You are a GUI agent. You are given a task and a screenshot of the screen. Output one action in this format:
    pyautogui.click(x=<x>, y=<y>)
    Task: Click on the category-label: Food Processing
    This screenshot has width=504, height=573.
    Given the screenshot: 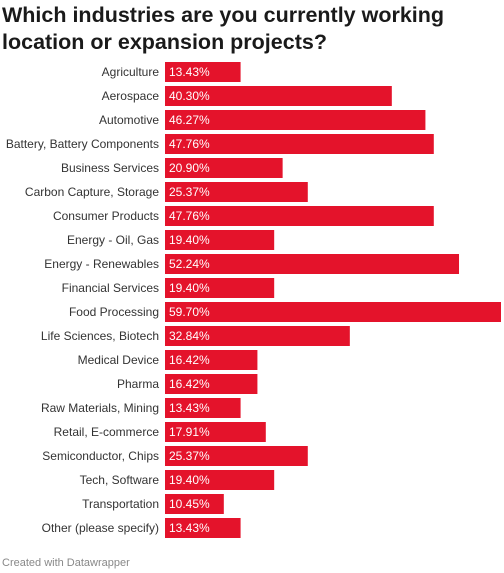 What is the action you would take?
    pyautogui.click(x=114, y=312)
    